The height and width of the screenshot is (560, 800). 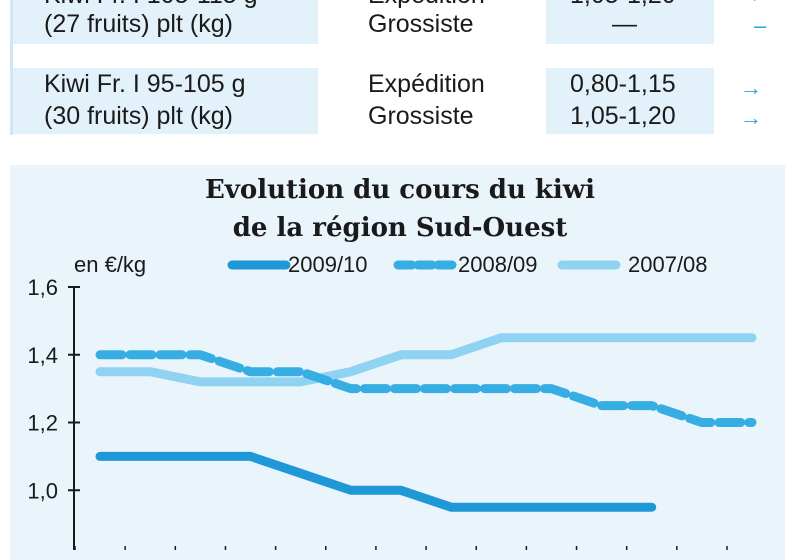 What do you see at coordinates (145, 84) in the screenshot?
I see `product-name: Kiwi Fr. I 95-105 g` at bounding box center [145, 84].